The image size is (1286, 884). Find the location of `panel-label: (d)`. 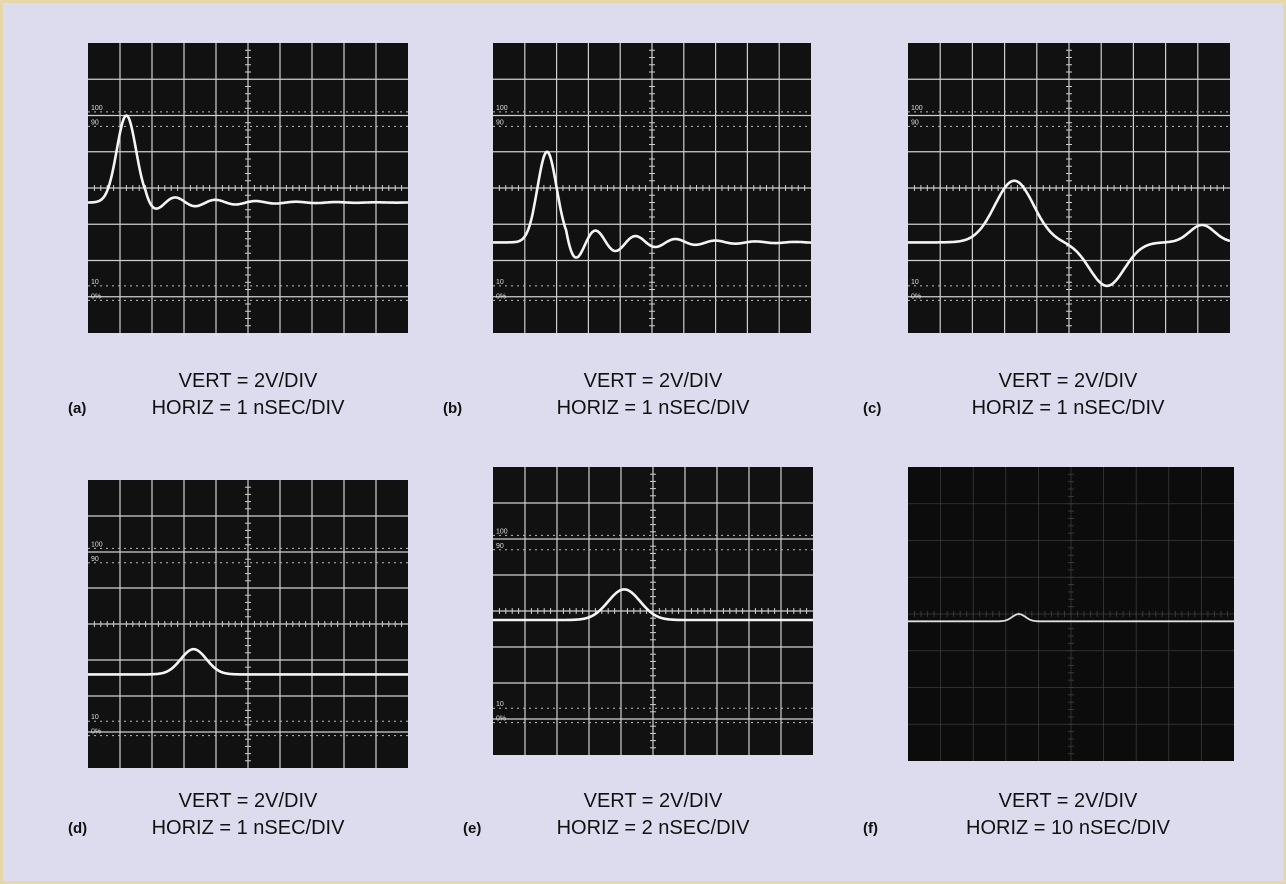

panel-label: (d) is located at coordinates (78, 828).